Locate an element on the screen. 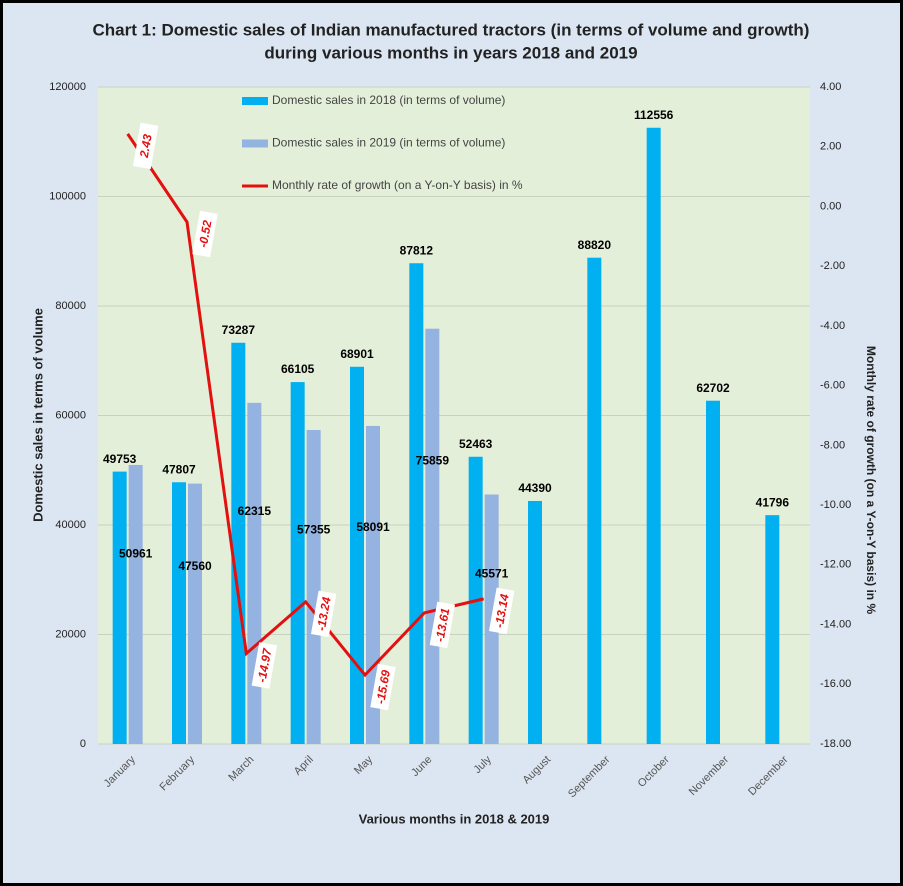  y2-tick-label: -18.00 is located at coordinates (835, 744).